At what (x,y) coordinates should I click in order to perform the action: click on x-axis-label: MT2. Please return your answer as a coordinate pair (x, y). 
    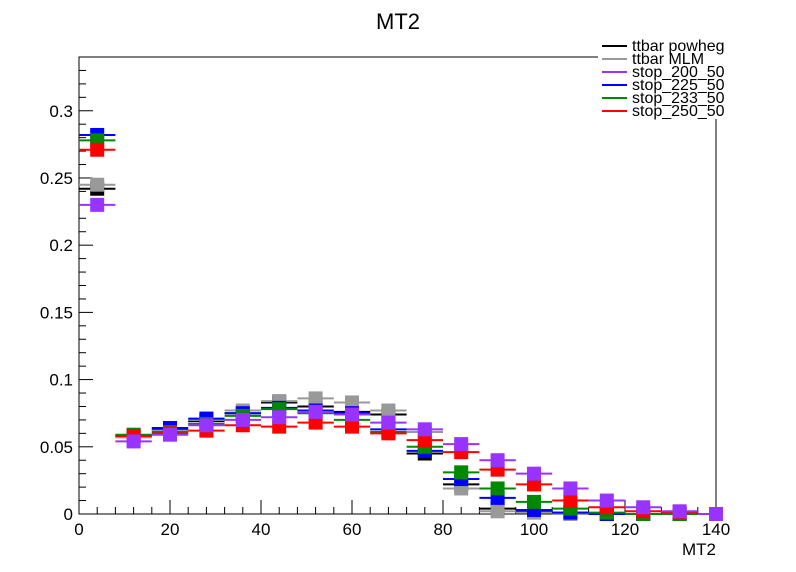
    Looking at the image, I should click on (699, 549).